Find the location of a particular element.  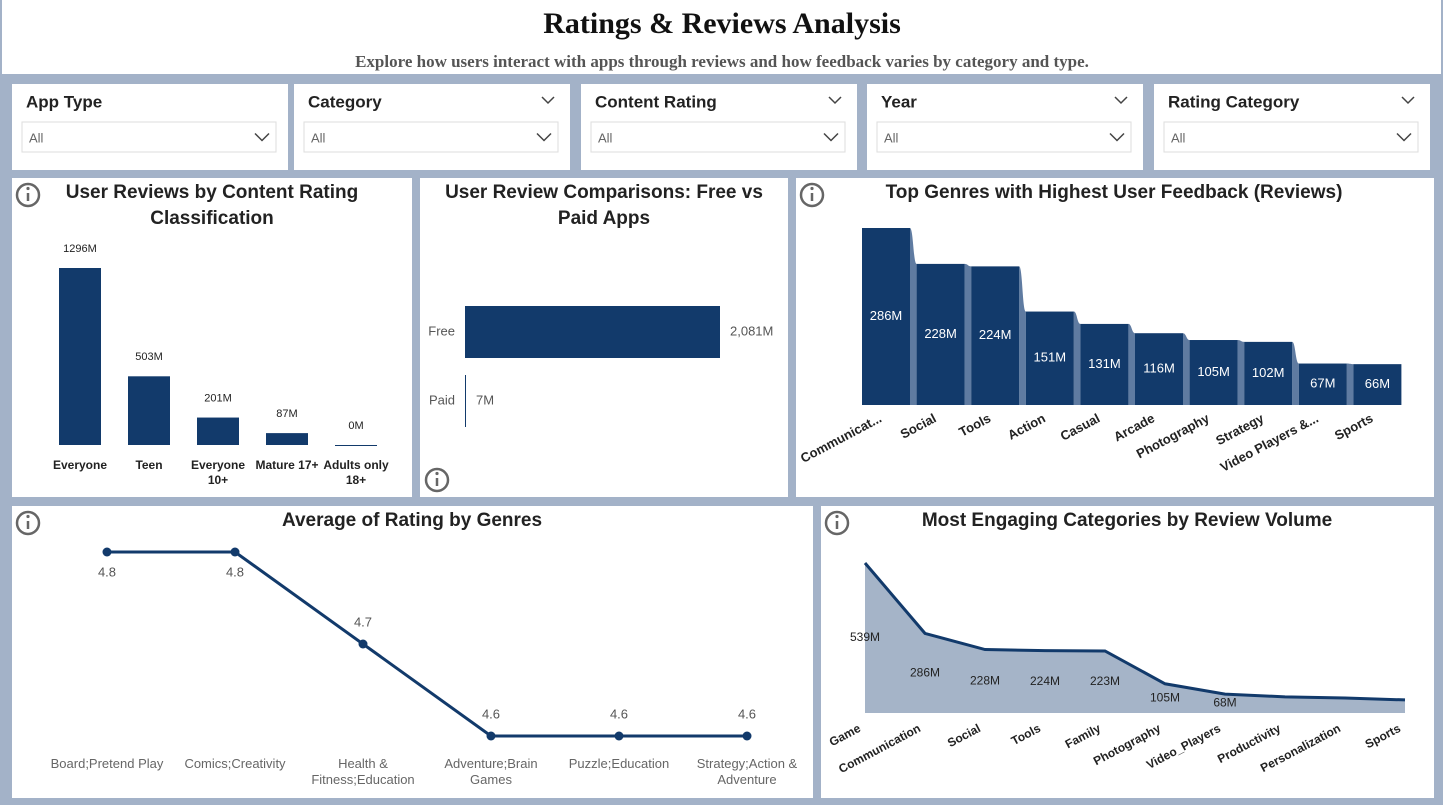

data-label: 228M is located at coordinates (985, 680).